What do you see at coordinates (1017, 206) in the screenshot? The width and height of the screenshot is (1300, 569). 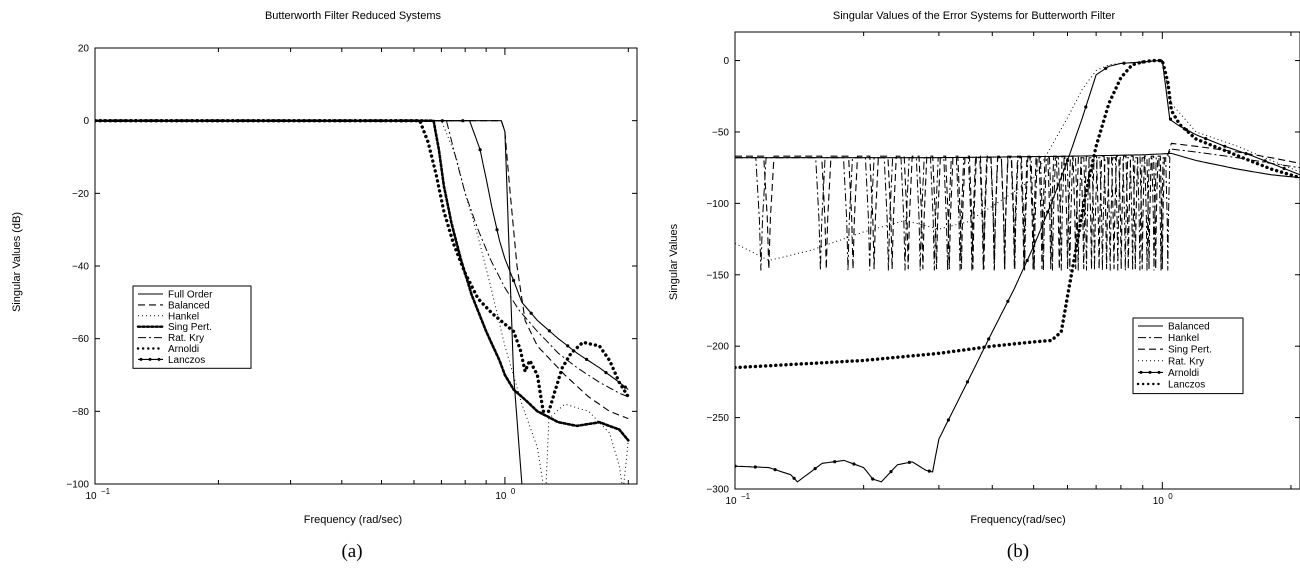 I see `series-line-sing-pert-` at bounding box center [1017, 206].